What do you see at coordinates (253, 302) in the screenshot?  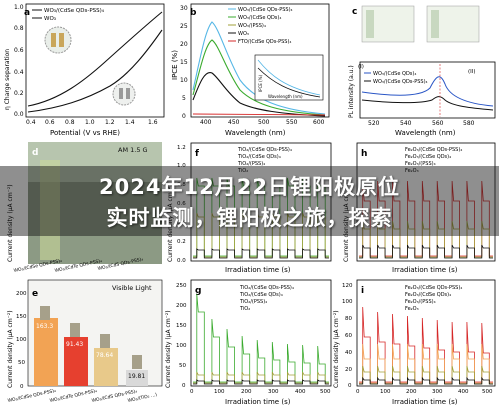 I see `panel-g-legend-3: TiO₂/(PSS)₄` at bounding box center [253, 302].